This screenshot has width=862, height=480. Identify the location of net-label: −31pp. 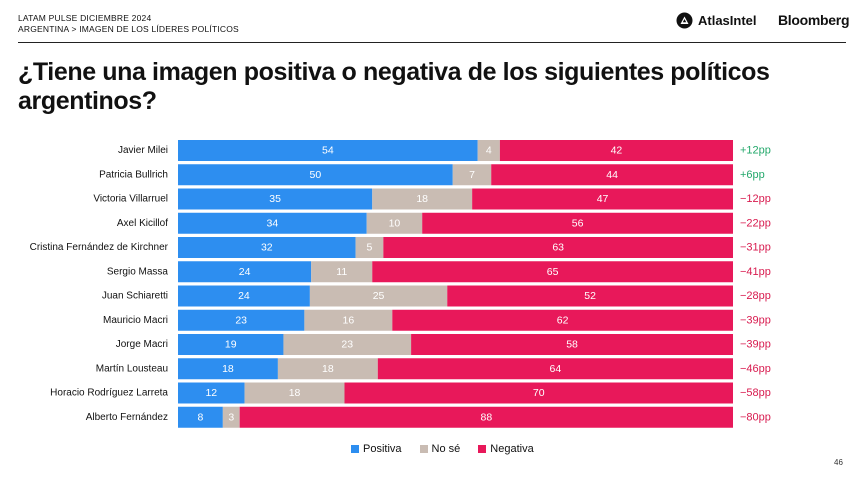
(755, 248).